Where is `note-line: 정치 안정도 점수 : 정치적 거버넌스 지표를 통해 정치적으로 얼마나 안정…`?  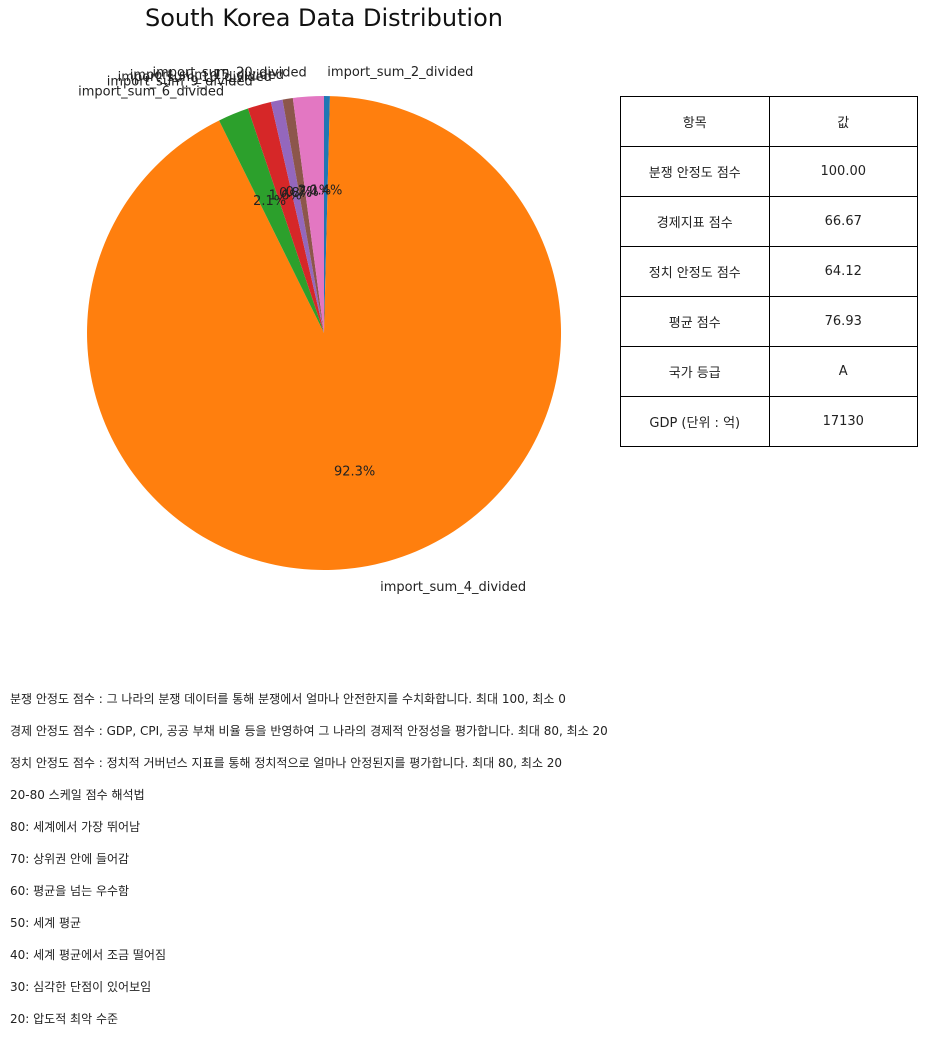 note-line: 정치 안정도 점수 : 정치적 거버넌스 지표를 통해 정치적으로 얼마나 안정… is located at coordinates (286, 763).